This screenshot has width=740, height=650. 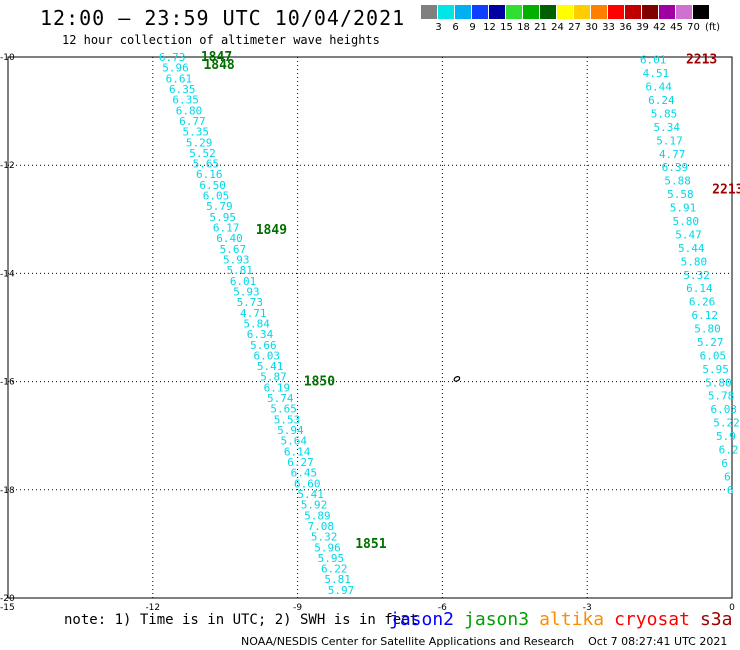 I want to click on island-outline, so click(x=457, y=379).